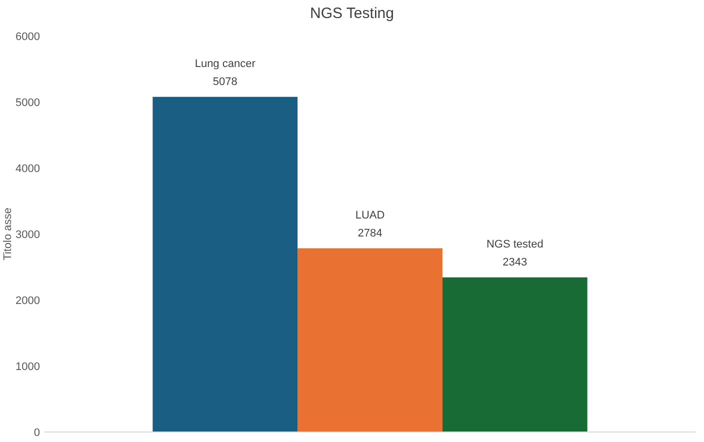  What do you see at coordinates (37, 432) in the screenshot?
I see `y-tick-label: 0` at bounding box center [37, 432].